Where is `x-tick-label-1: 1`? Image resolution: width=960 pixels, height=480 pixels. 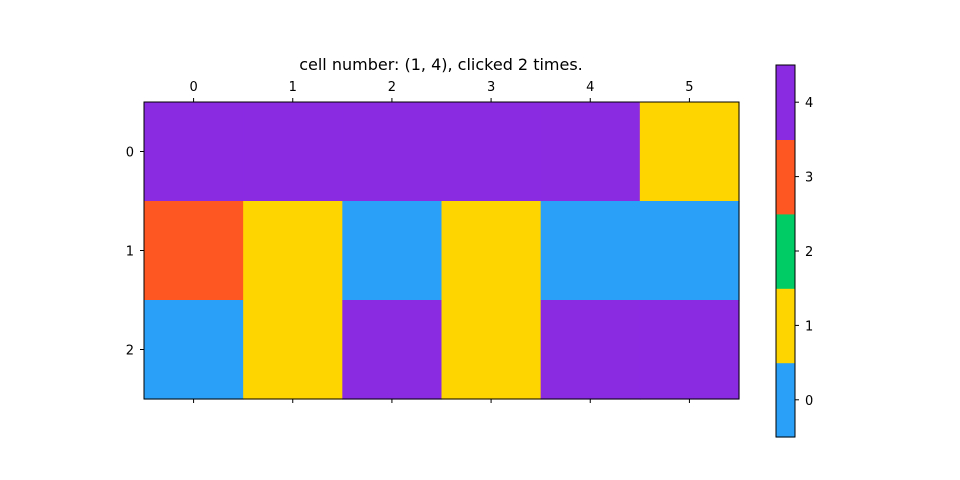 x-tick-label-1: 1 is located at coordinates (293, 87).